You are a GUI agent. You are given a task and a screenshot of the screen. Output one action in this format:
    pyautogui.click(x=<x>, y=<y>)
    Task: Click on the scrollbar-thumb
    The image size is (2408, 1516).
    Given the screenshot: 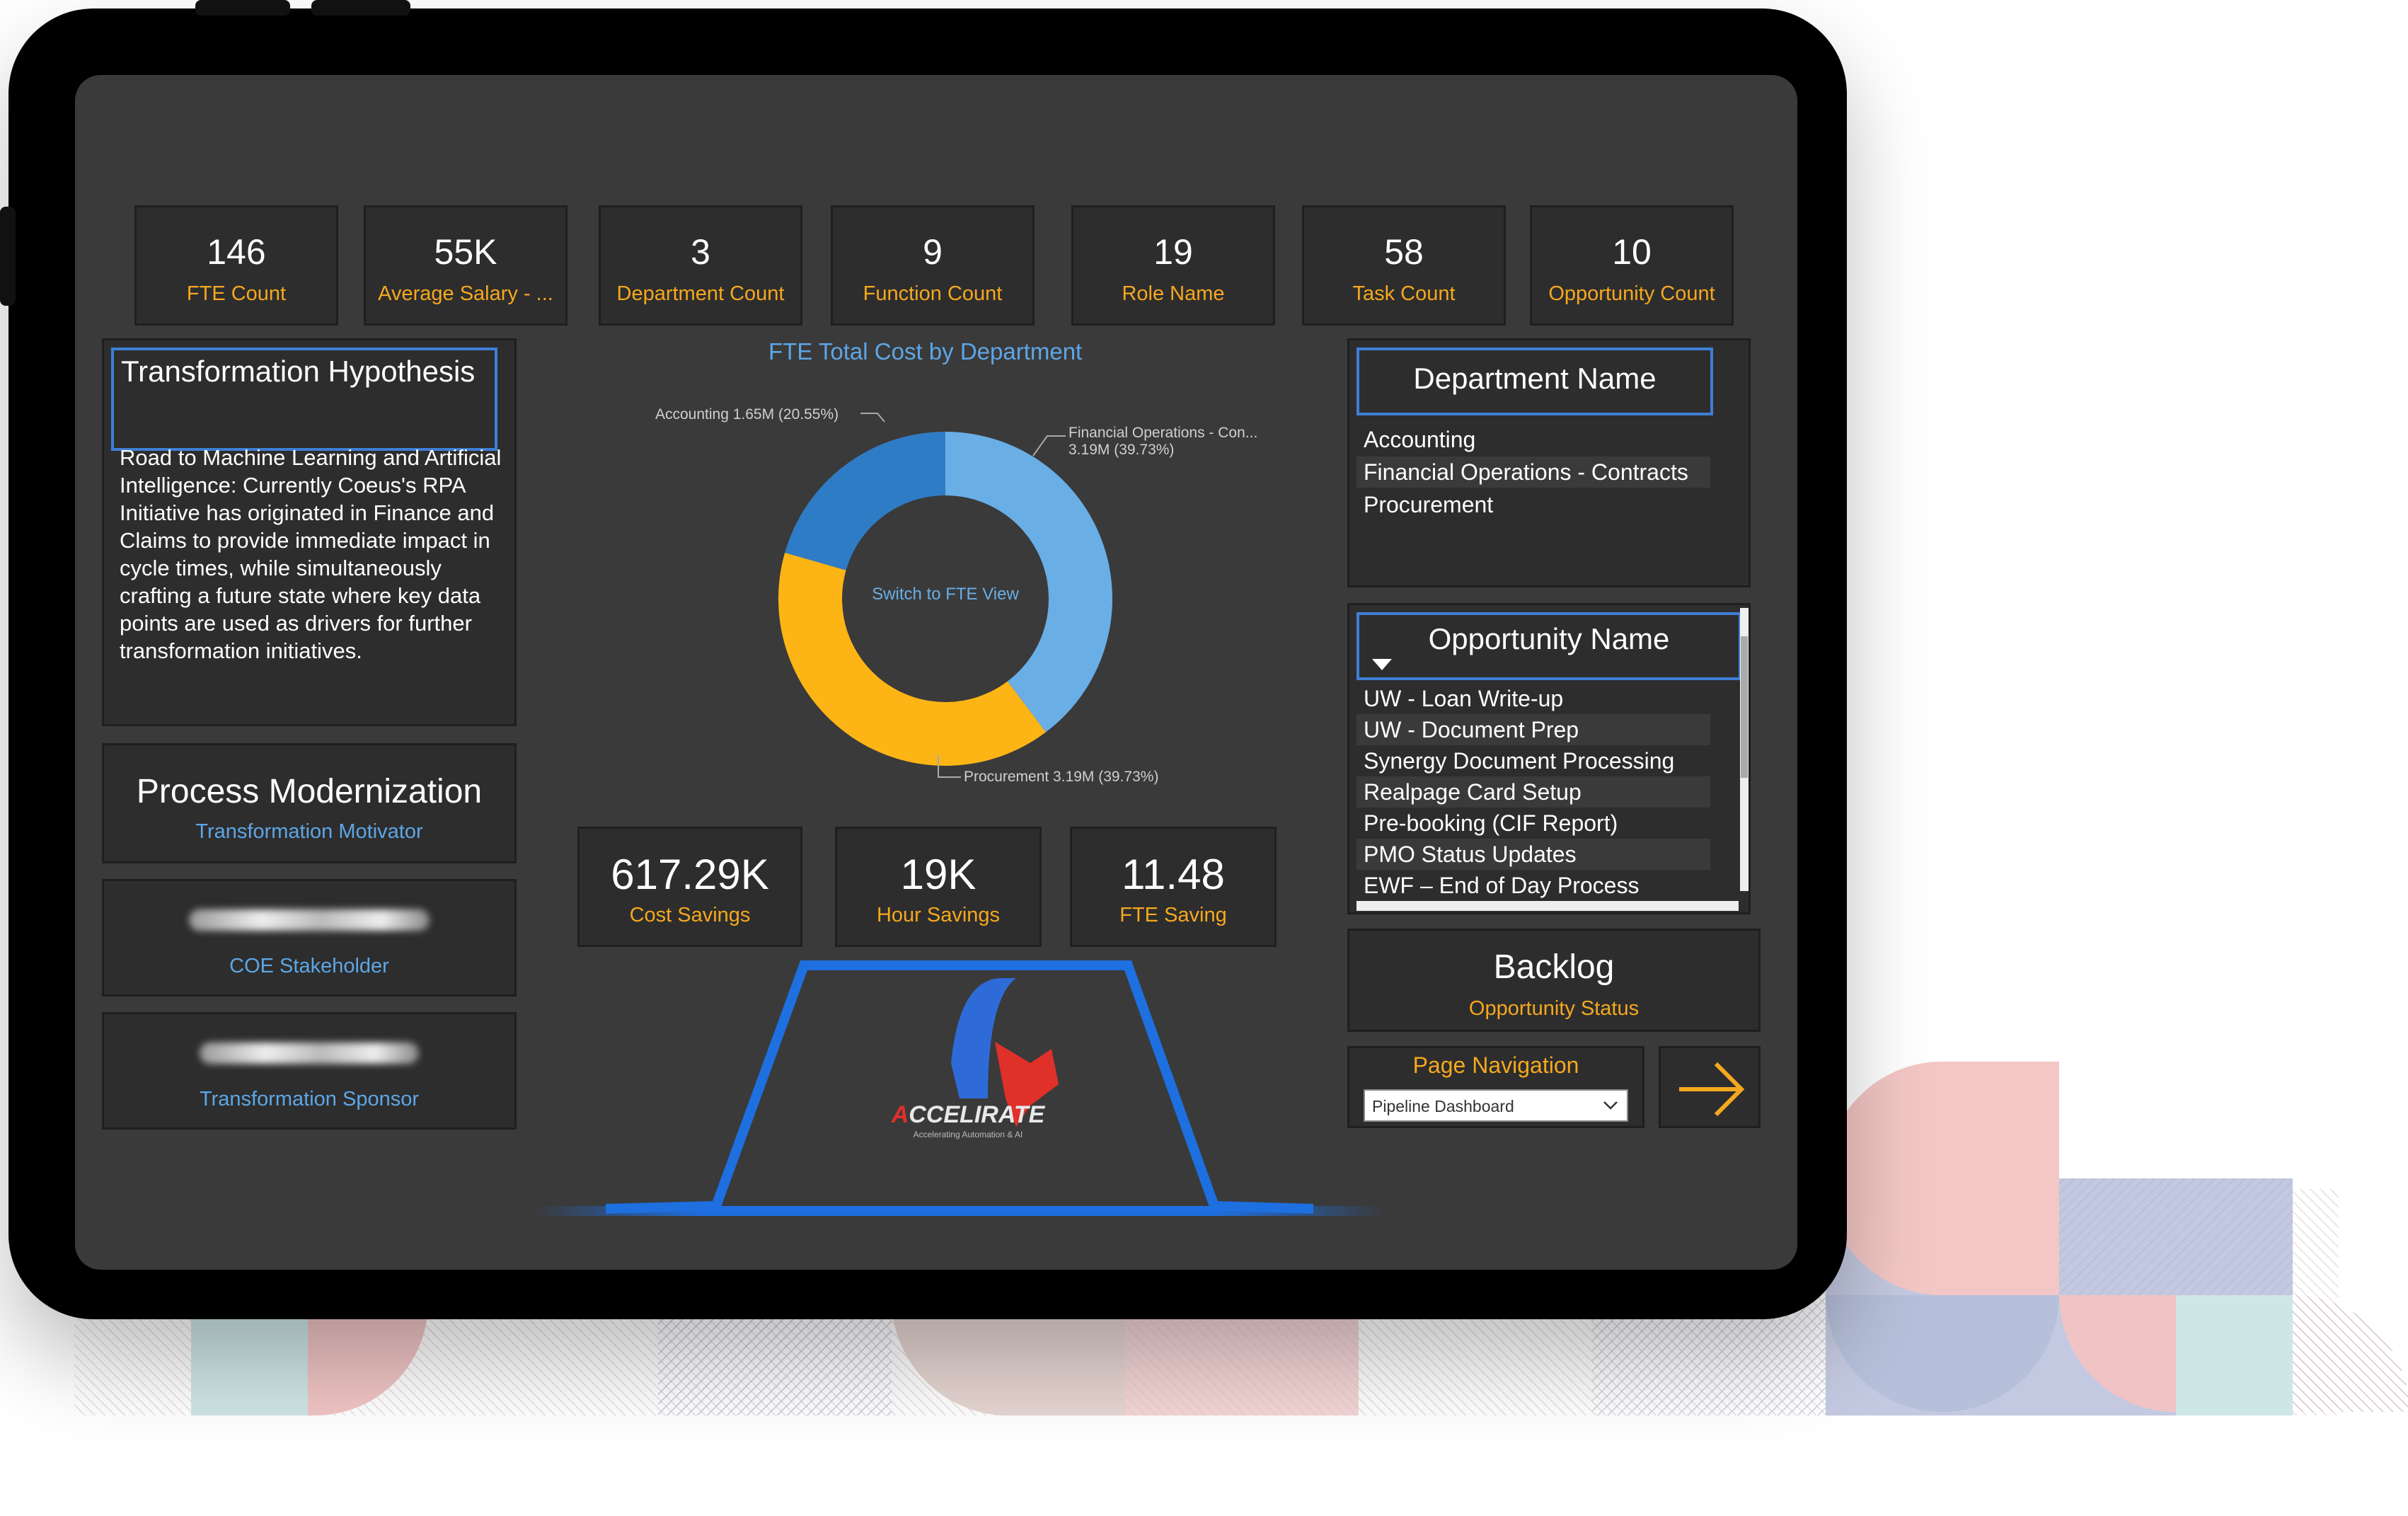 What is the action you would take?
    pyautogui.click(x=1744, y=707)
    